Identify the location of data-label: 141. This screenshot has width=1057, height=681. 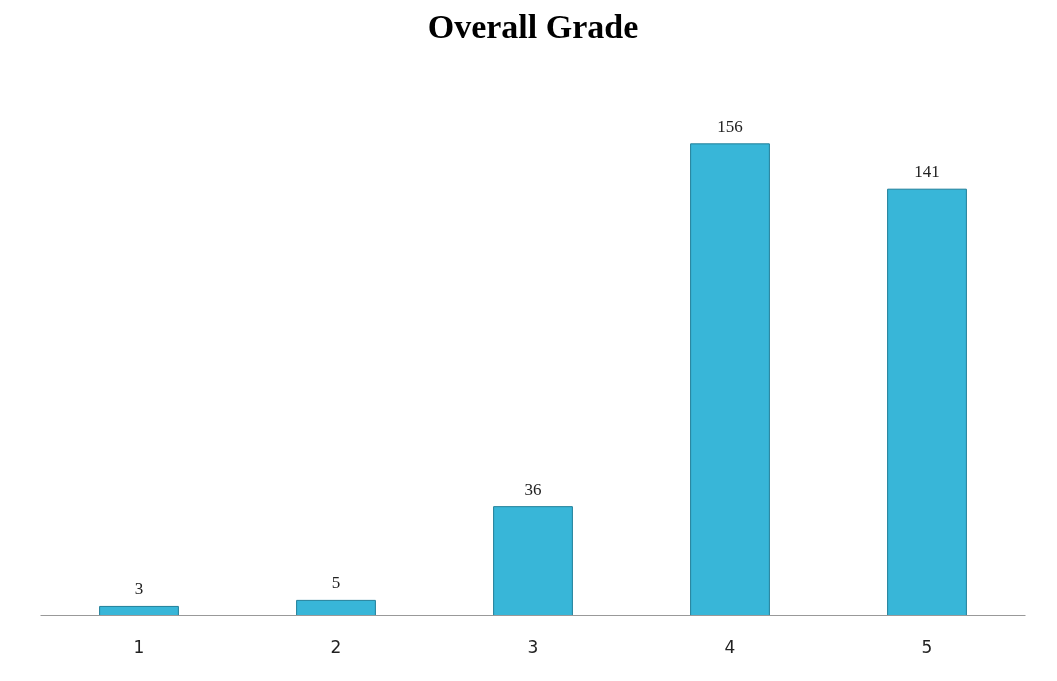
(927, 172).